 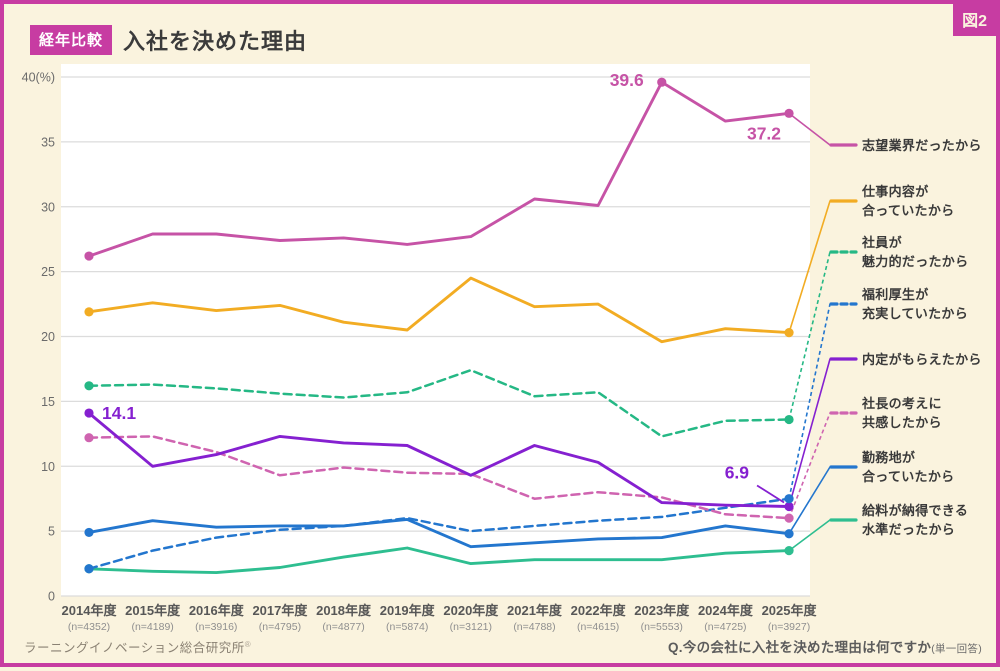 I want to click on sample-size-label: (n=4725), so click(x=725, y=627).